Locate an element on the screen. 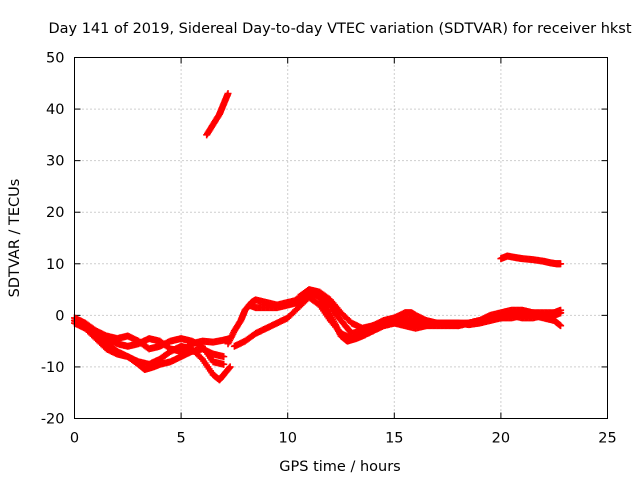 This screenshot has height=480, width=640. x-tick-label: 10 is located at coordinates (287, 439).